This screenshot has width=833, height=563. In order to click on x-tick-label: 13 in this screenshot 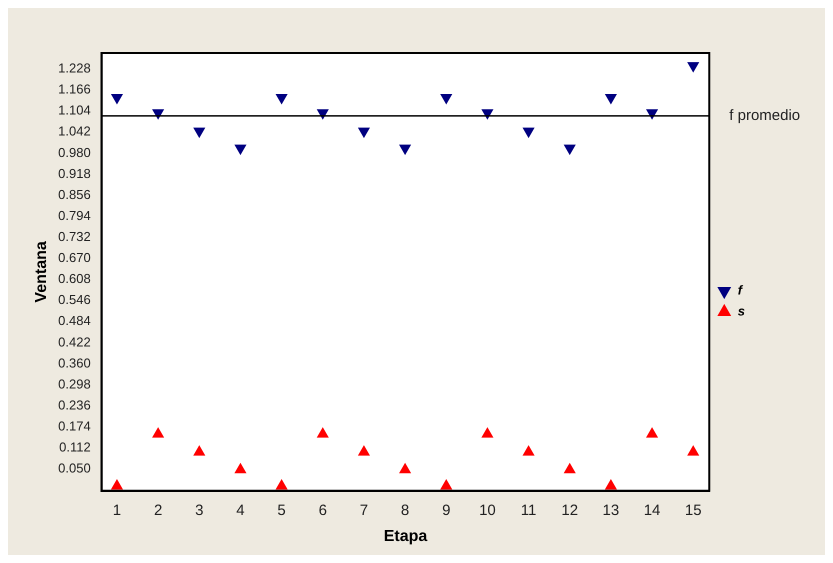, I will do `click(611, 510)`.